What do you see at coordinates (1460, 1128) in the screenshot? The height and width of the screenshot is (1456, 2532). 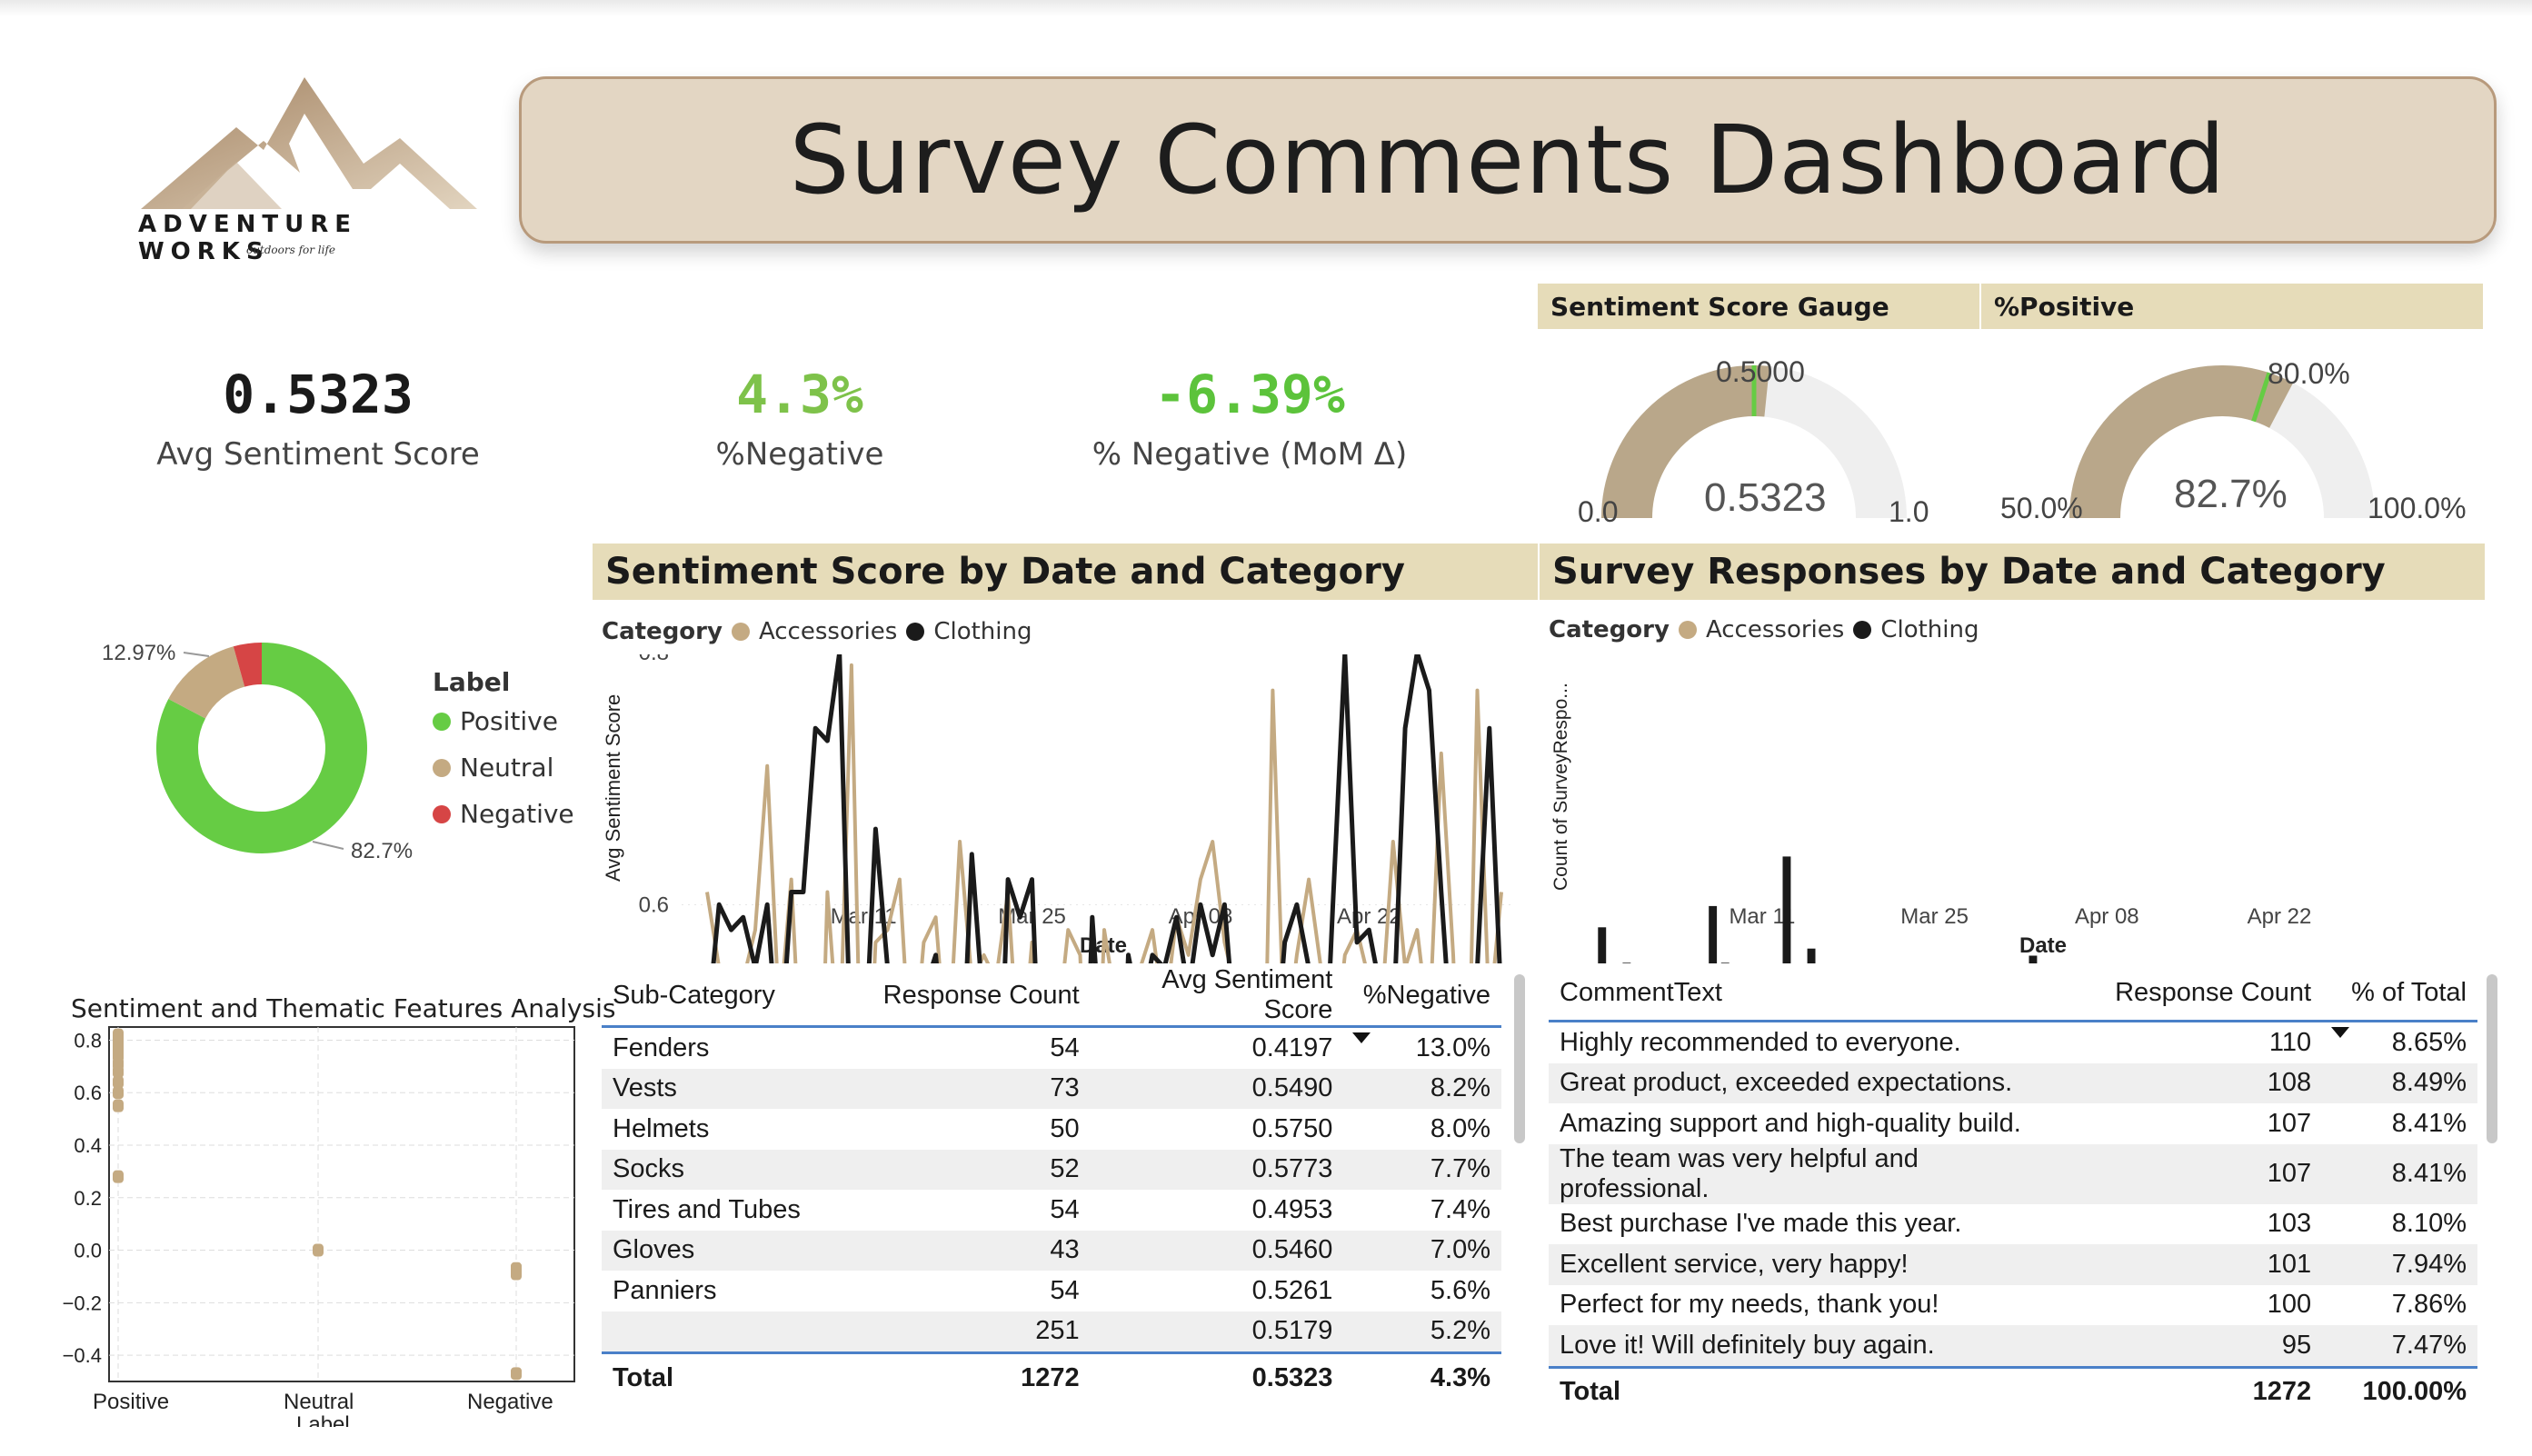 I see `table-cell: 8.0%` at bounding box center [1460, 1128].